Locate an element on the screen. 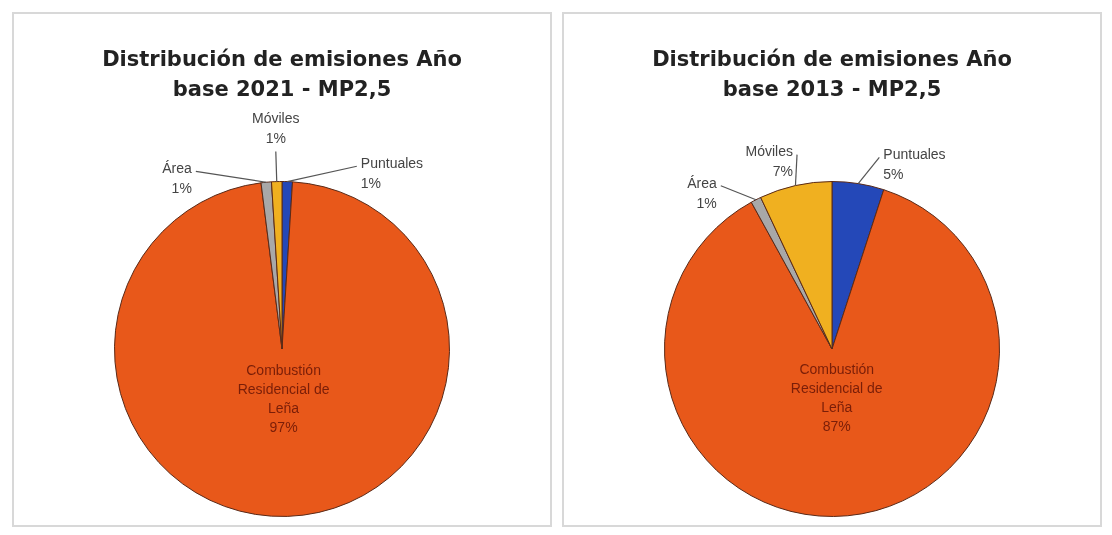  data-label: 5% is located at coordinates (893, 174).